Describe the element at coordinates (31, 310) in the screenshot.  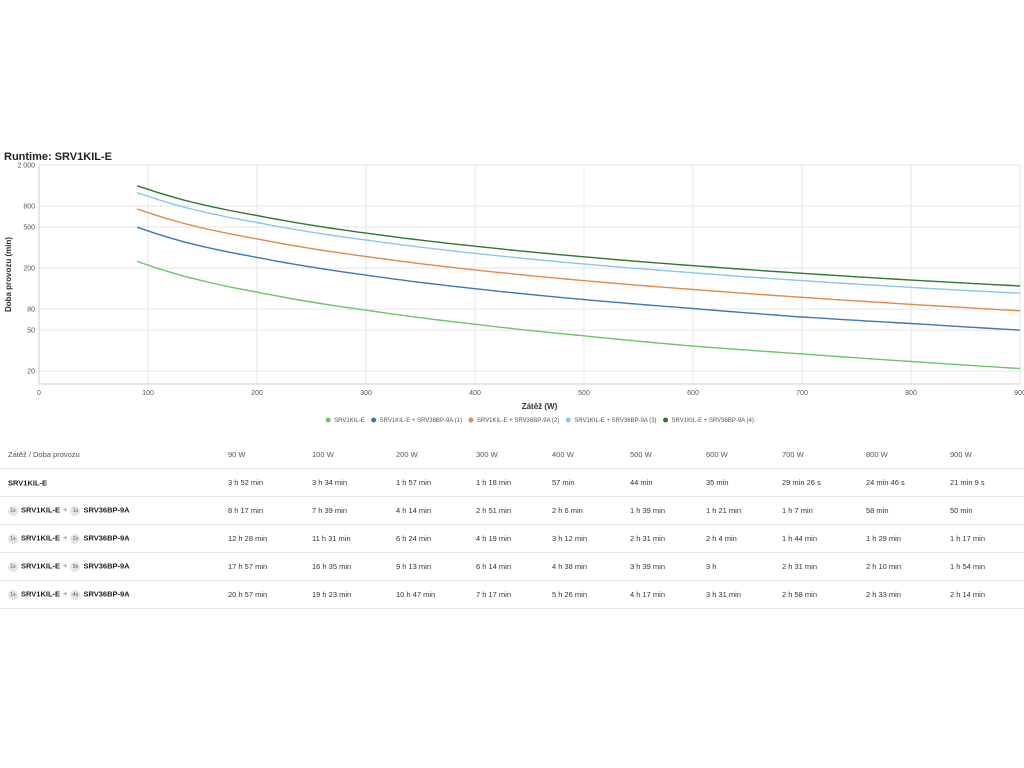
I see `y-tick-label: 80` at that location.